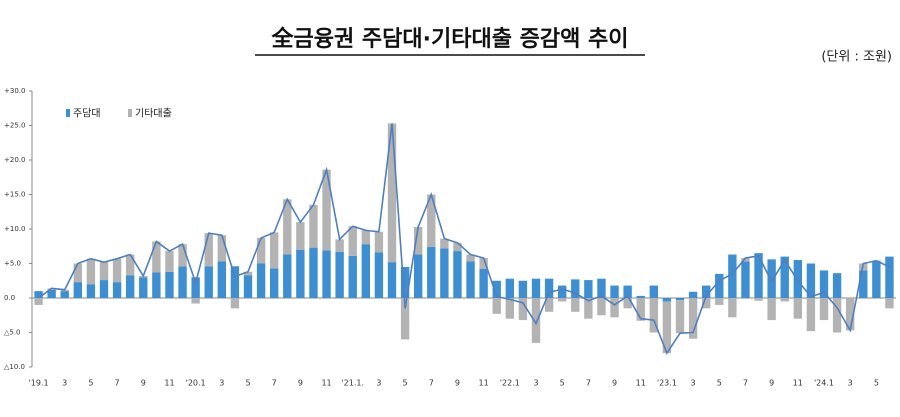  Describe the element at coordinates (352, 383) in the screenshot. I see `x-tick-label: '21.1.` at that location.